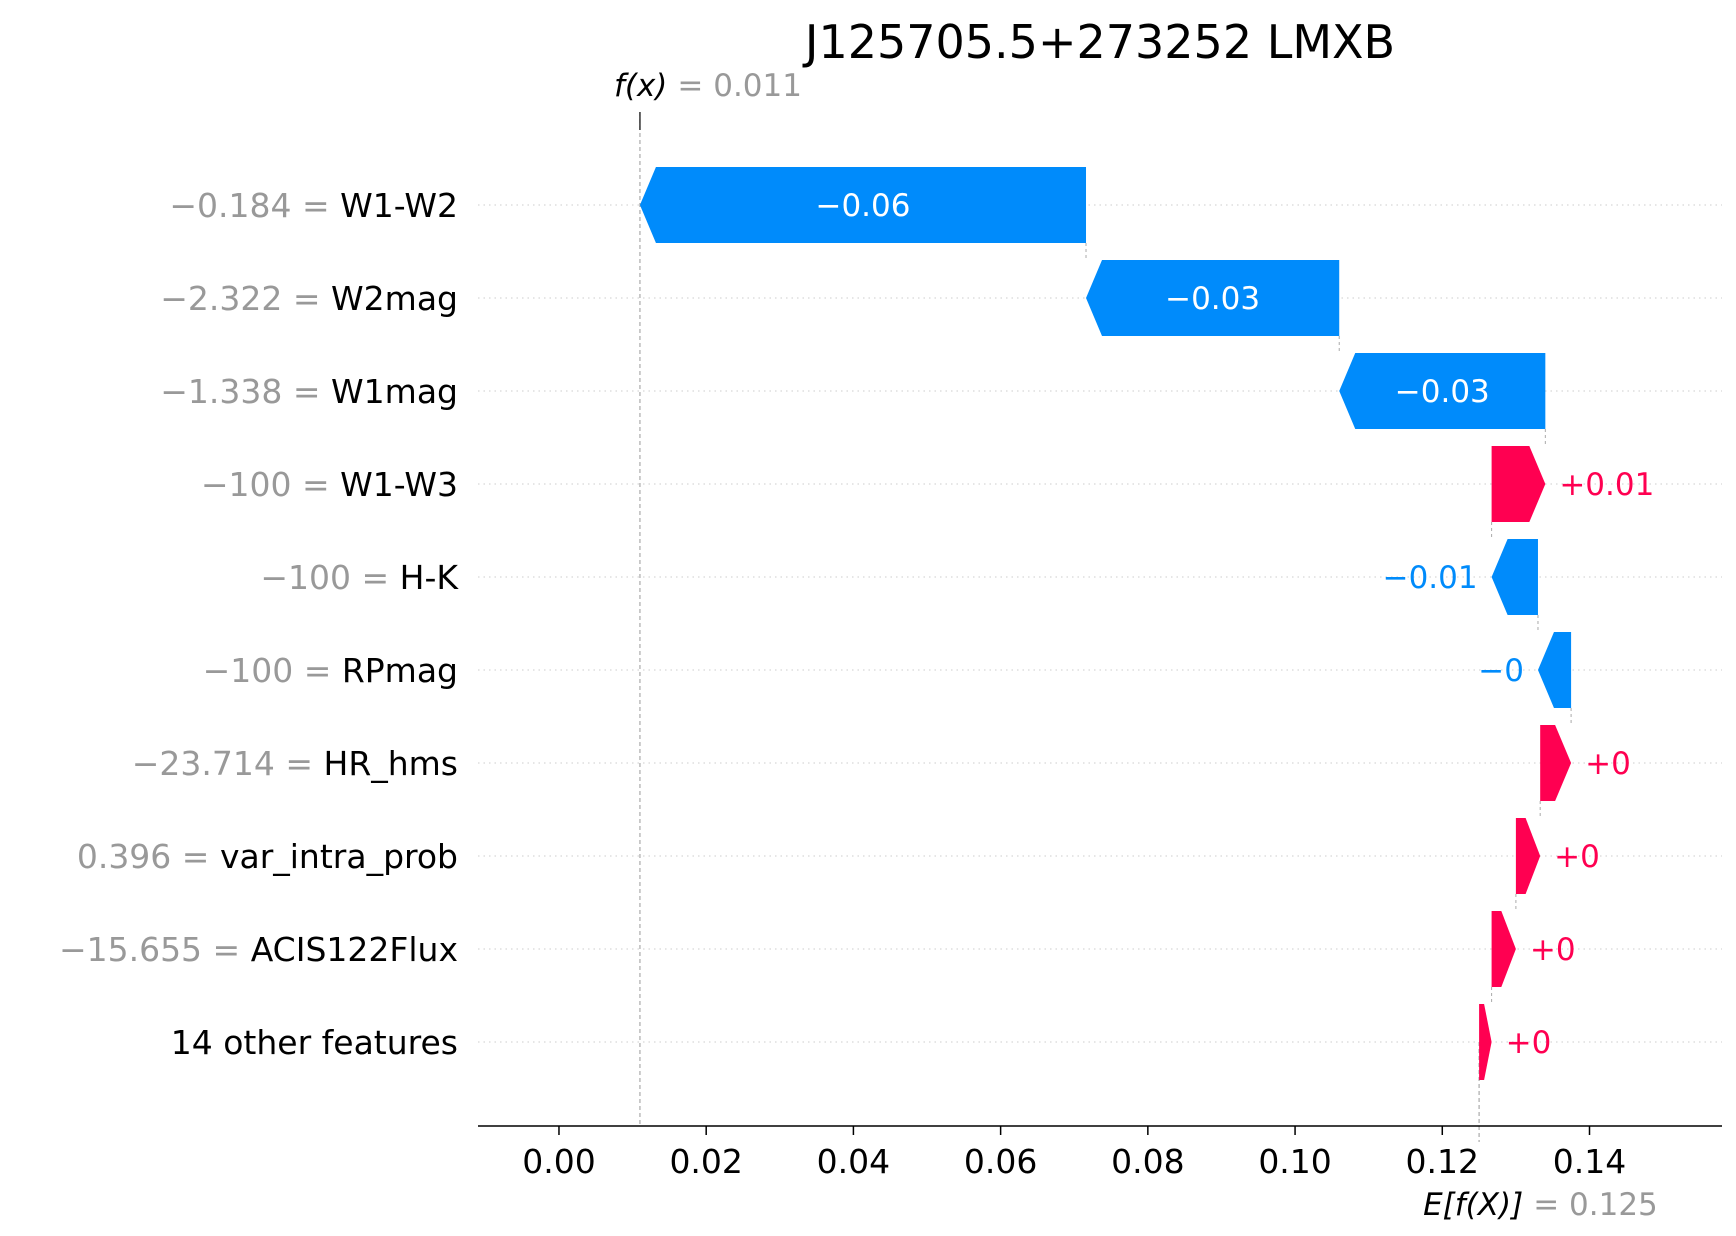 The image size is (1736, 1236). What do you see at coordinates (228, 763) in the screenshot?
I see `feature-value: −23.714 =` at bounding box center [228, 763].